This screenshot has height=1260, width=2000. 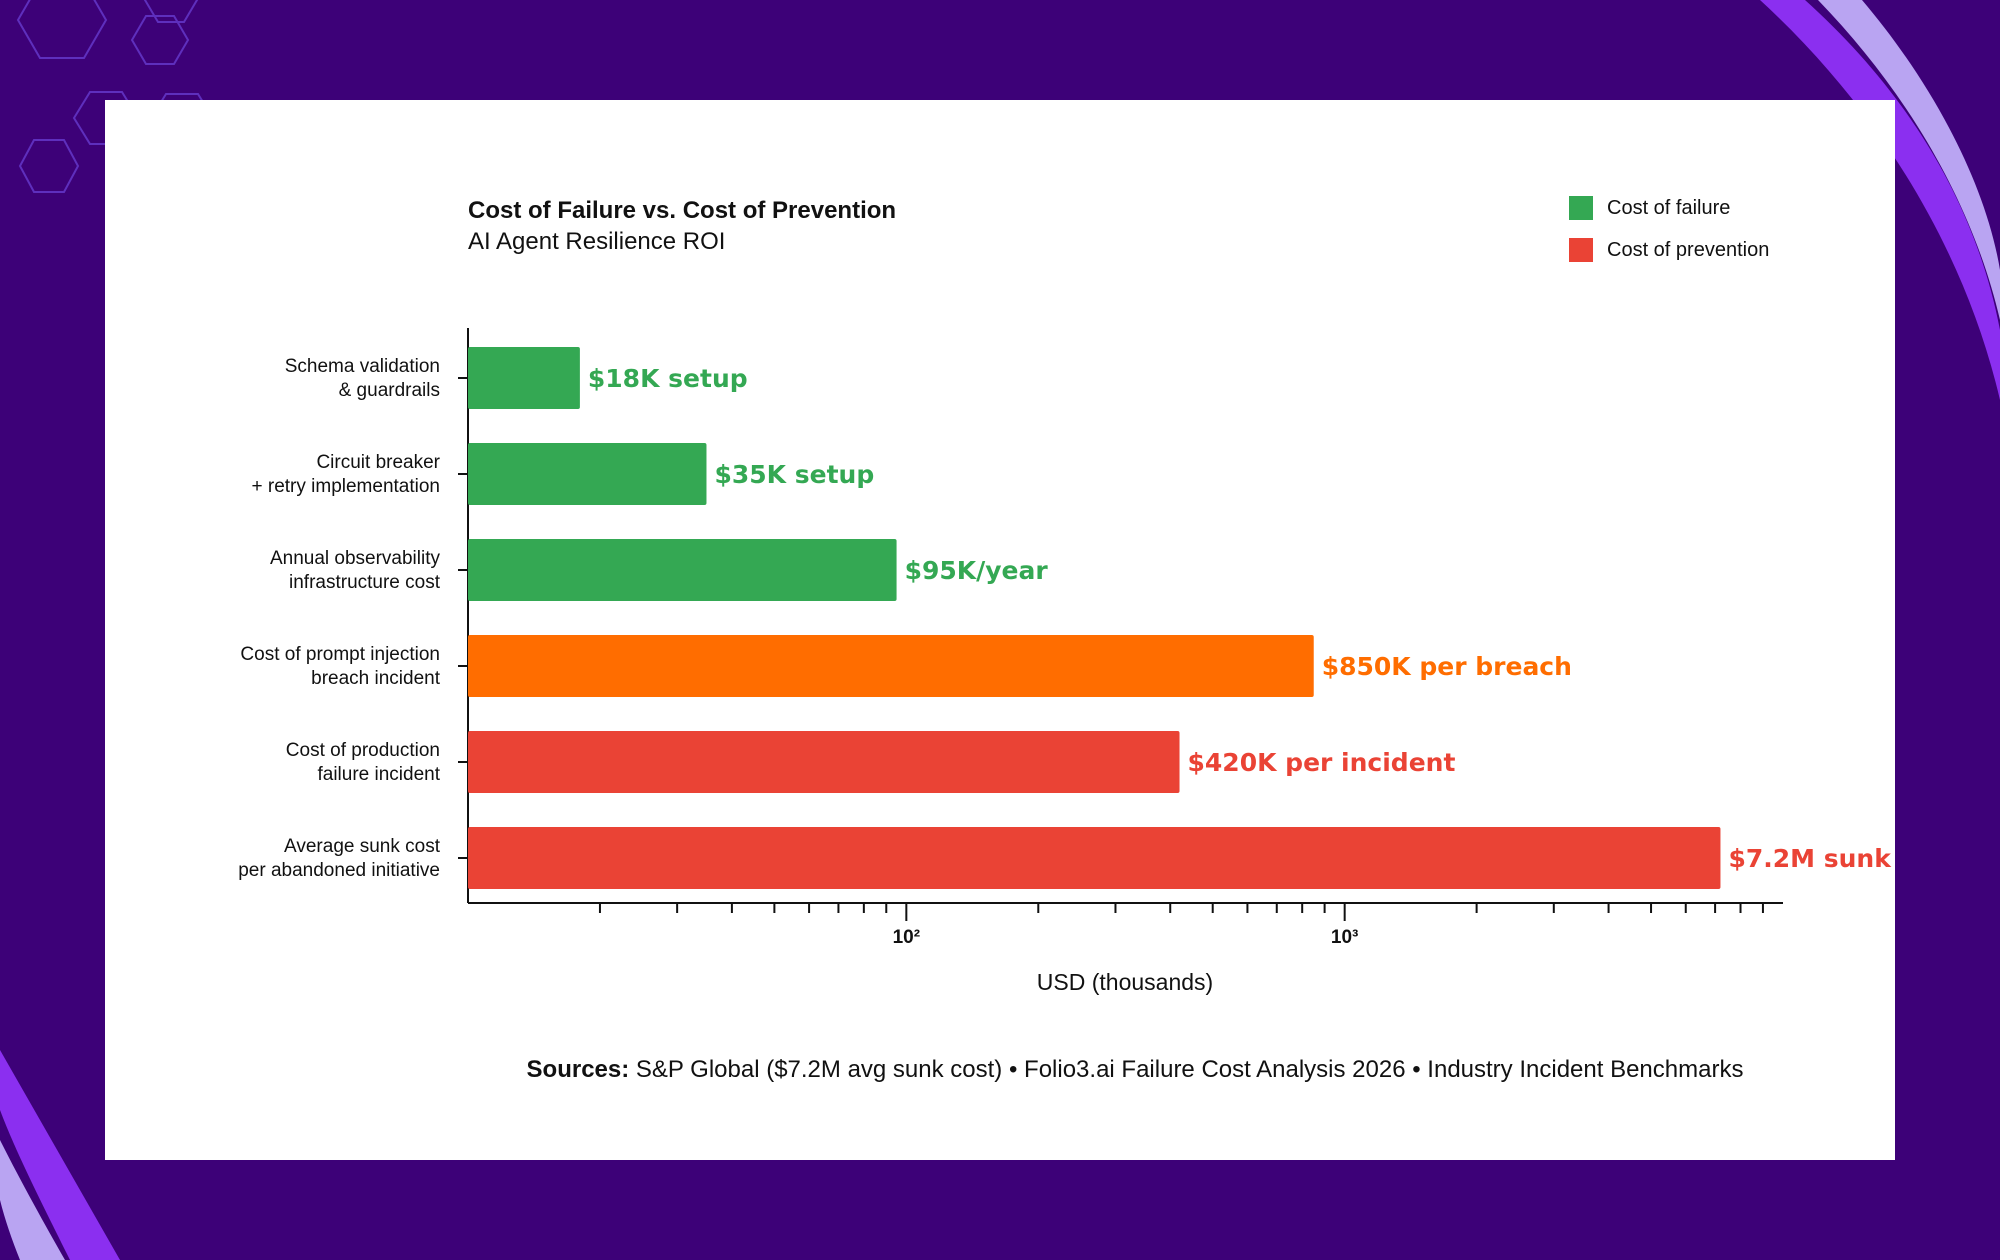 What do you see at coordinates (362, 378) in the screenshot?
I see `category-label: Schema validation & guardrails` at bounding box center [362, 378].